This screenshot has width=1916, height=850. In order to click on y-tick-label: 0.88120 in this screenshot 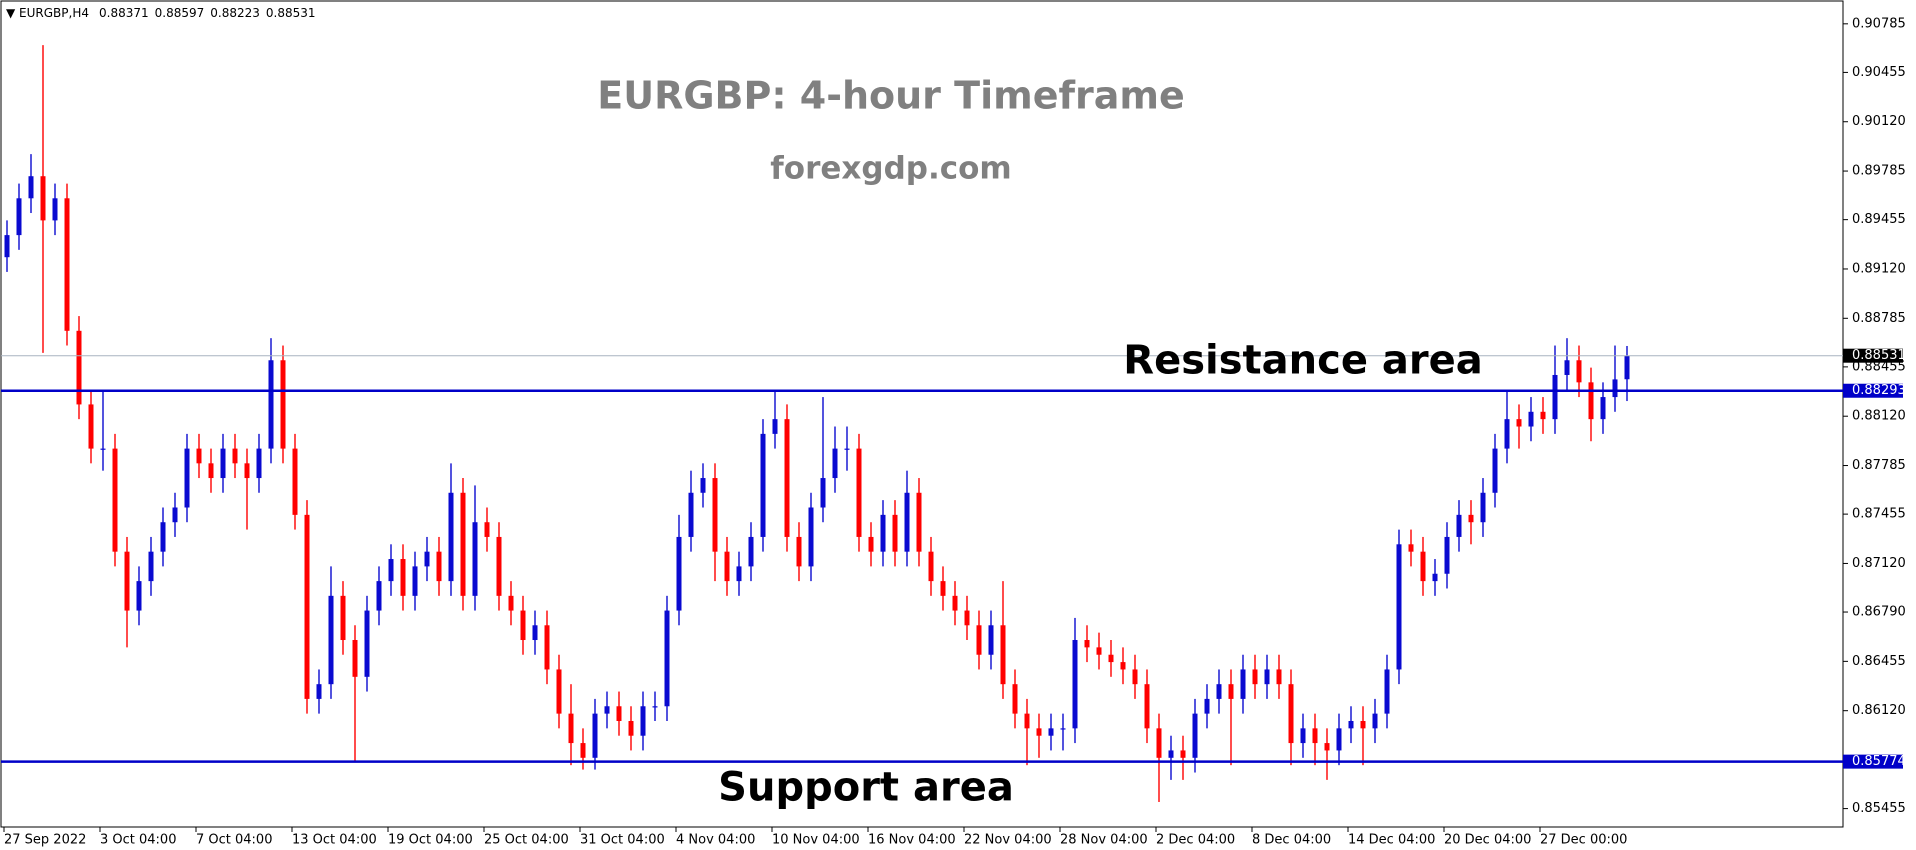, I will do `click(1879, 416)`.